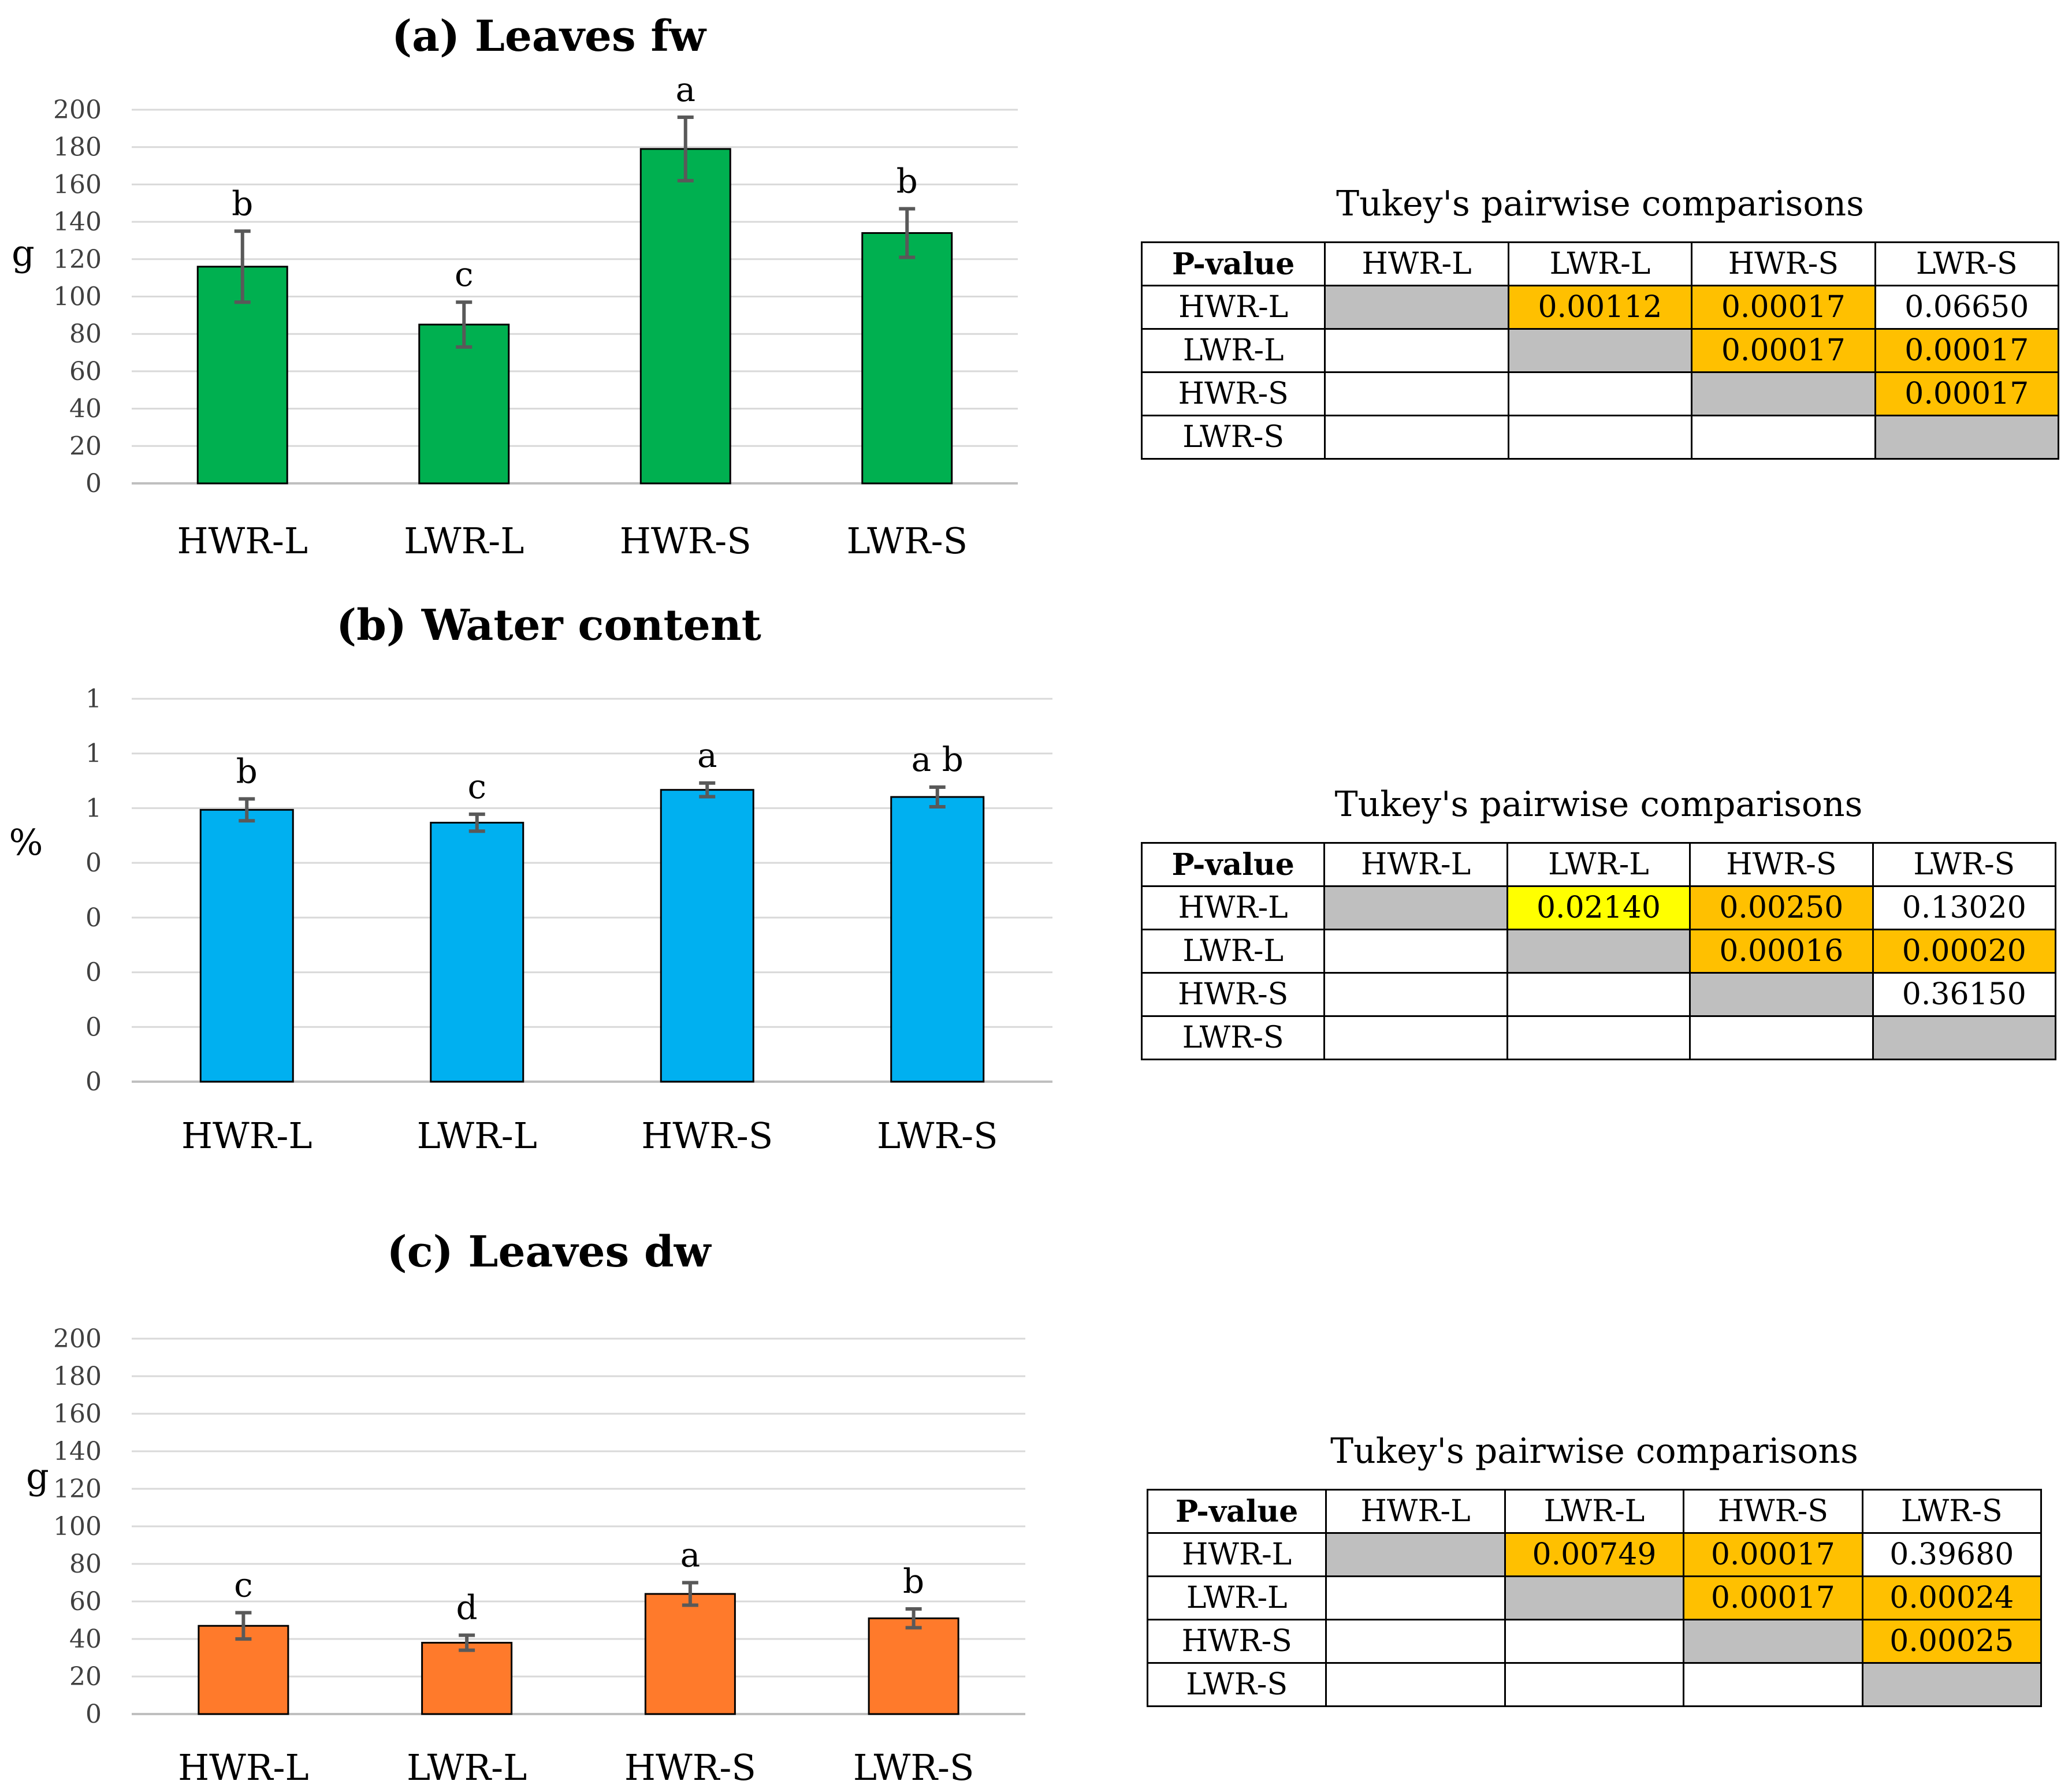  I want to click on table-row: HWR-S 0.00017, so click(1600, 394).